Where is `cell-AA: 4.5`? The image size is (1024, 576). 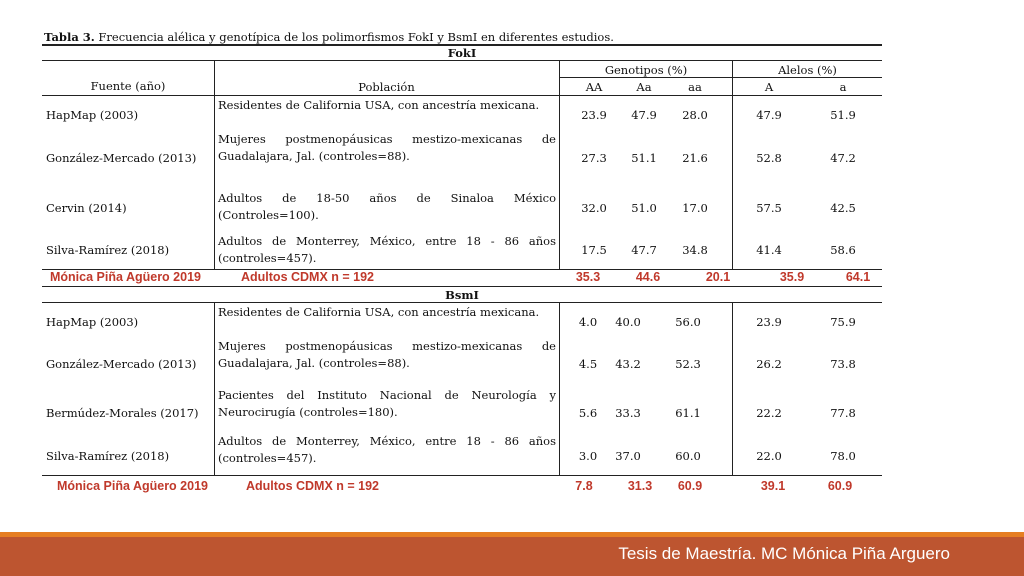
cell-AA: 4.5 is located at coordinates (588, 364).